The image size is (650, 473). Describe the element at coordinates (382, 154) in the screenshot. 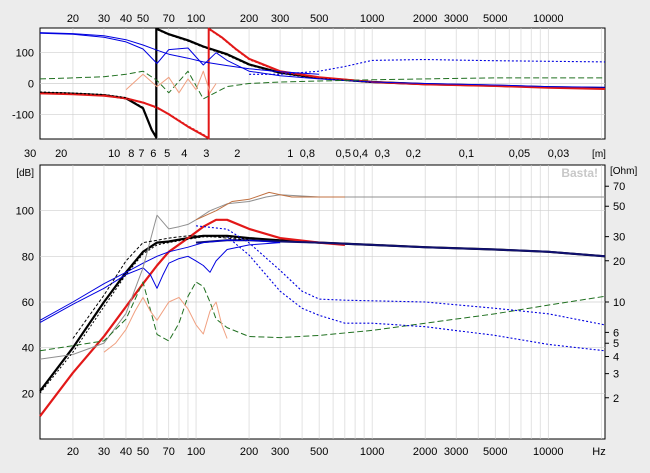

I see `wavelength-tick-label: 0,3` at that location.